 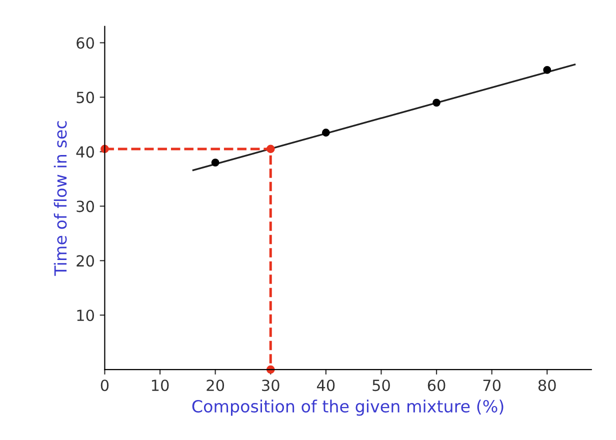 I want to click on x-tick-label: 80, so click(x=547, y=386).